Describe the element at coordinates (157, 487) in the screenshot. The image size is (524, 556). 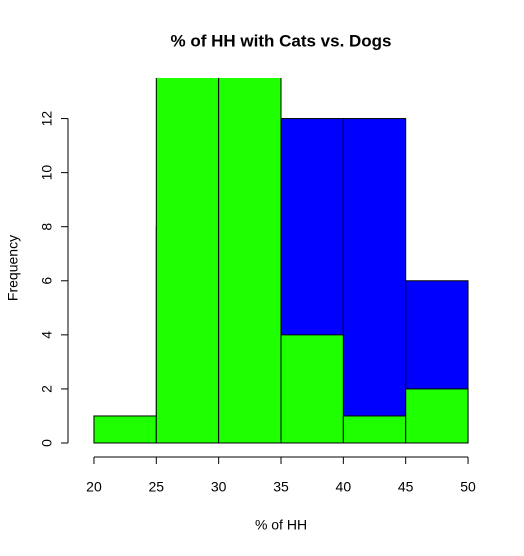
I see `x-tick-label: 25` at that location.